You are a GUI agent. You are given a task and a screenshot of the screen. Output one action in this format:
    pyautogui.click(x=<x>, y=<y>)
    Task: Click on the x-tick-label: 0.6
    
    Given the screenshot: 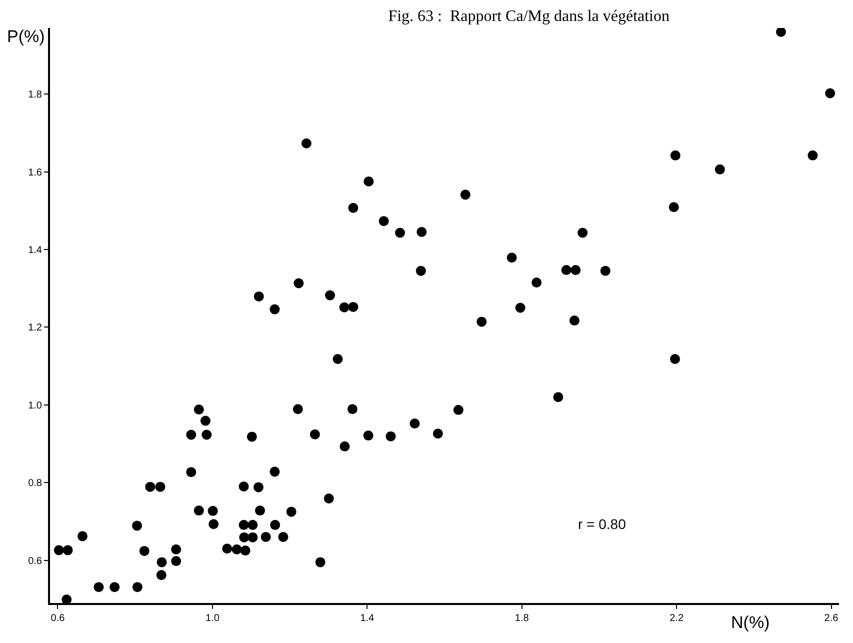 What is the action you would take?
    pyautogui.click(x=58, y=618)
    